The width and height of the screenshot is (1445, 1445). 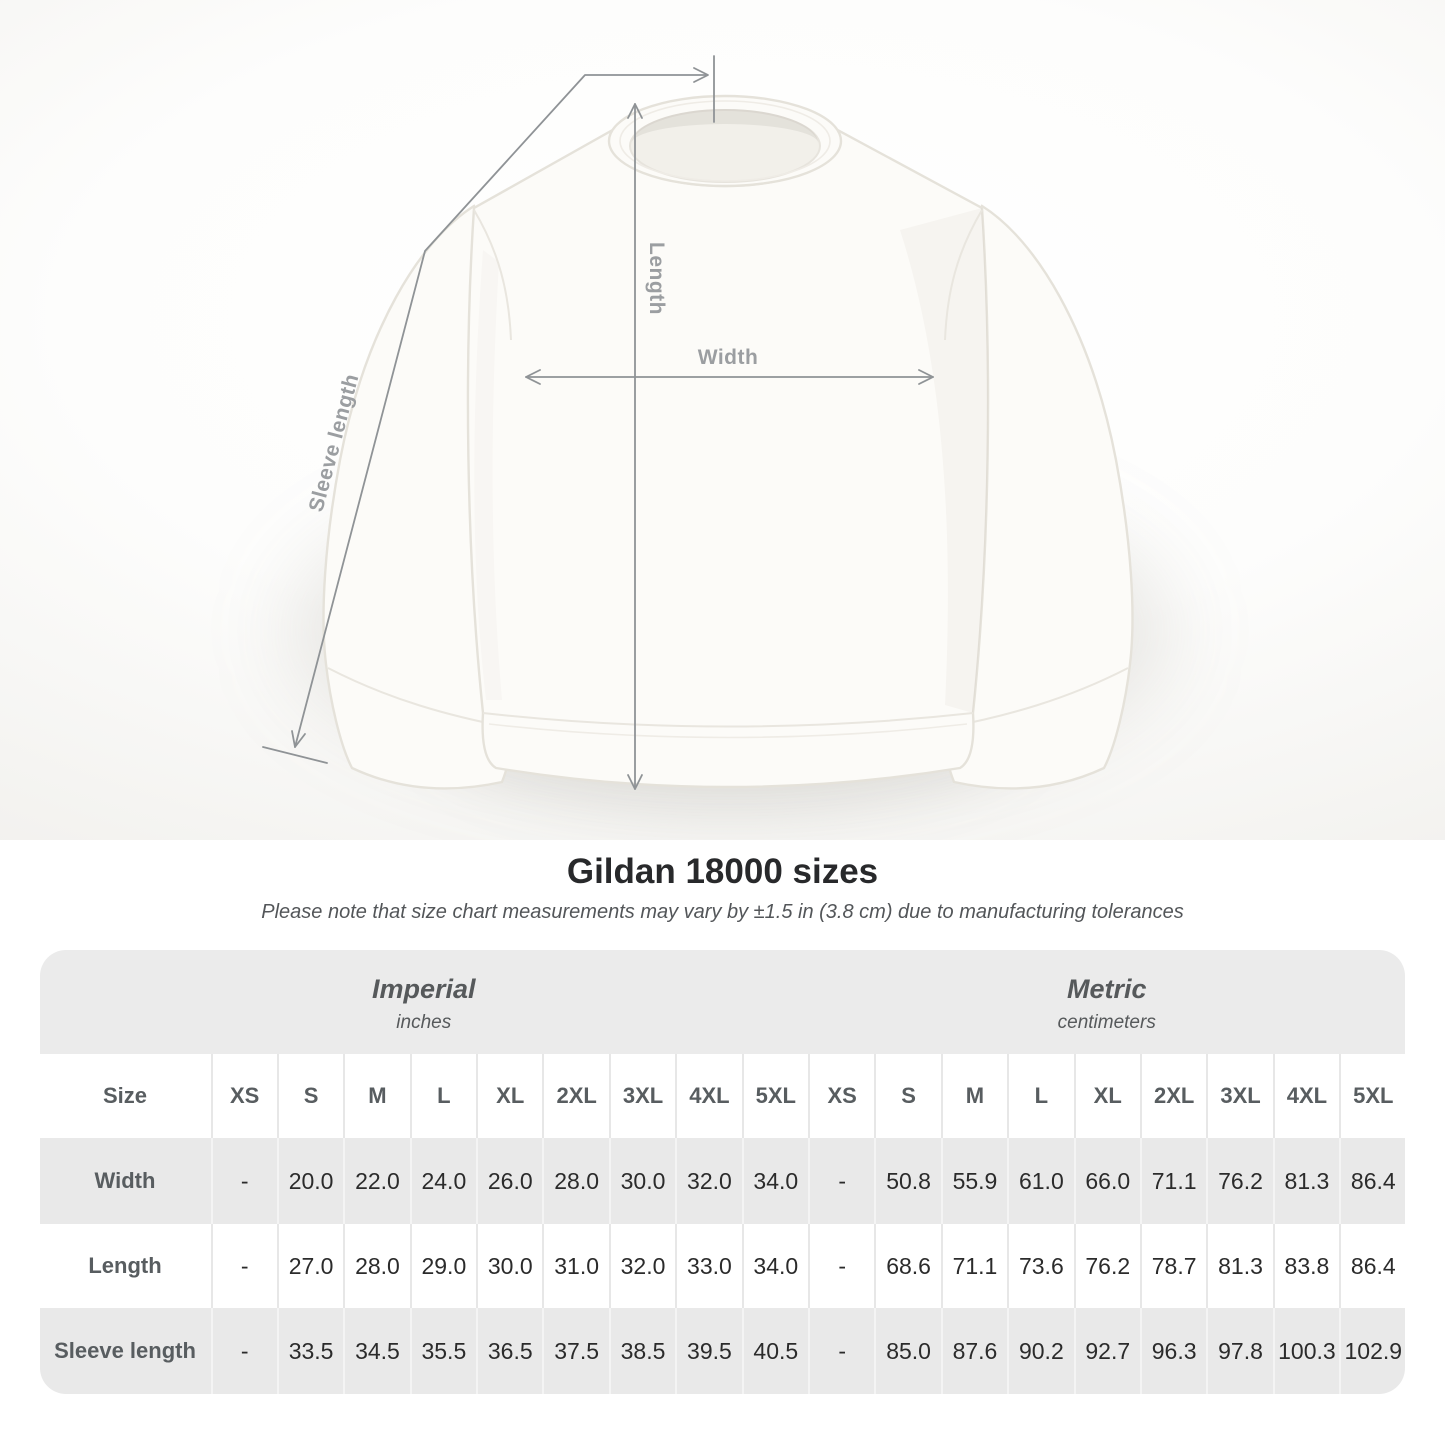 I want to click on imperial-label: Imperial, so click(x=423, y=989).